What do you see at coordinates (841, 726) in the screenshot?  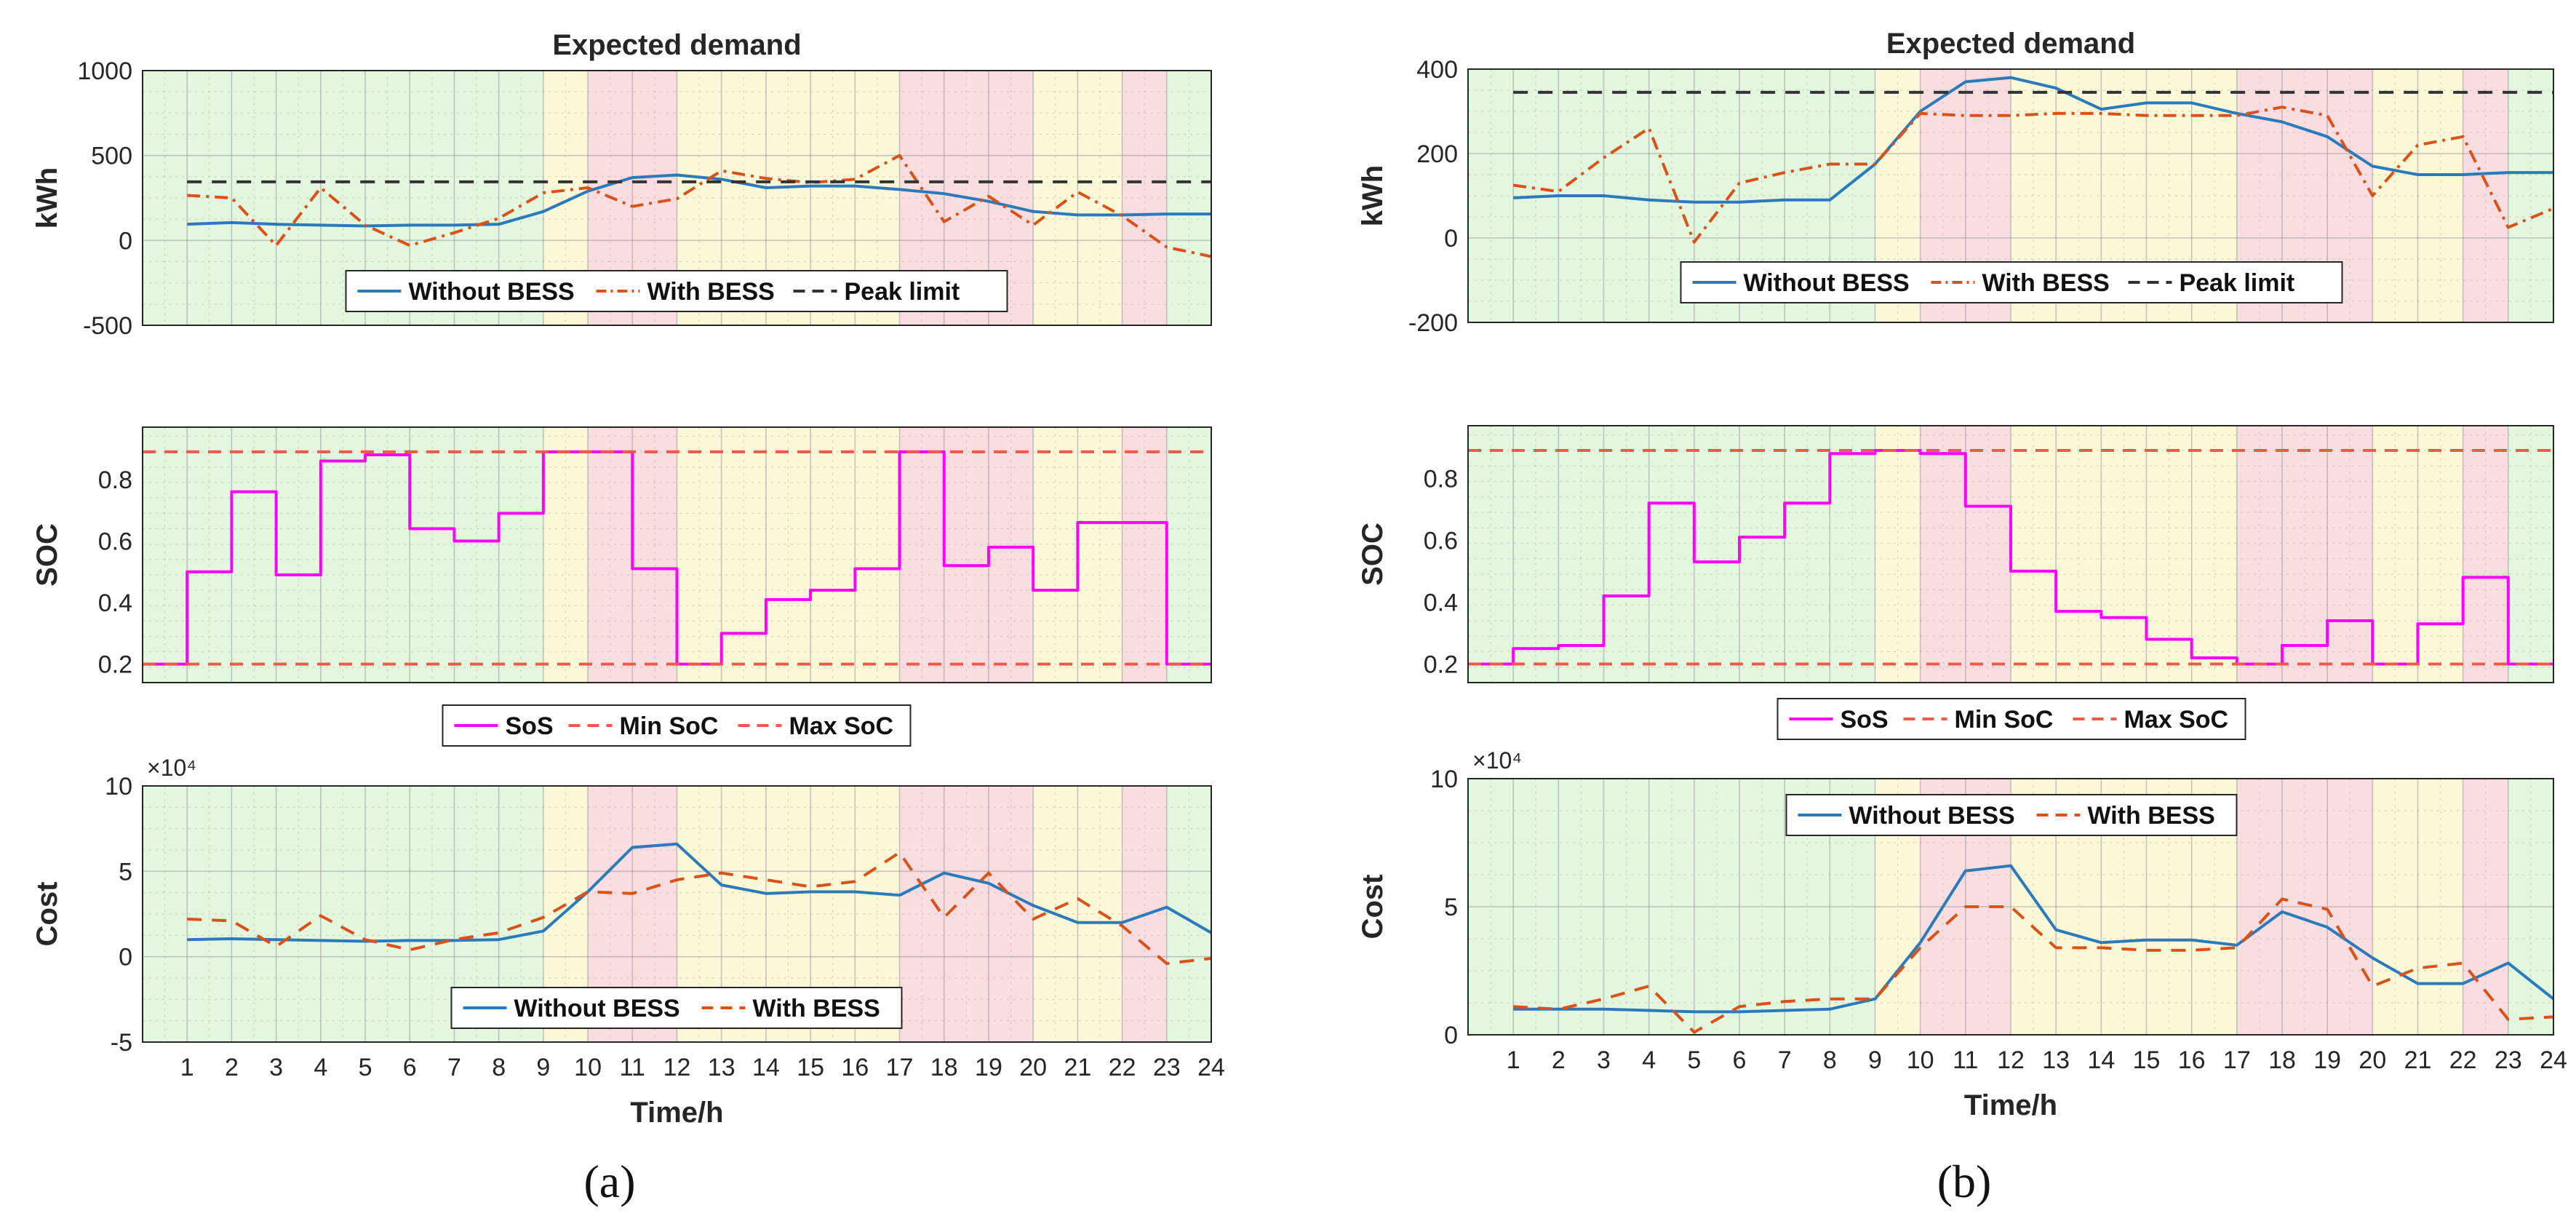 I see `legend-entry: Max SoC` at bounding box center [841, 726].